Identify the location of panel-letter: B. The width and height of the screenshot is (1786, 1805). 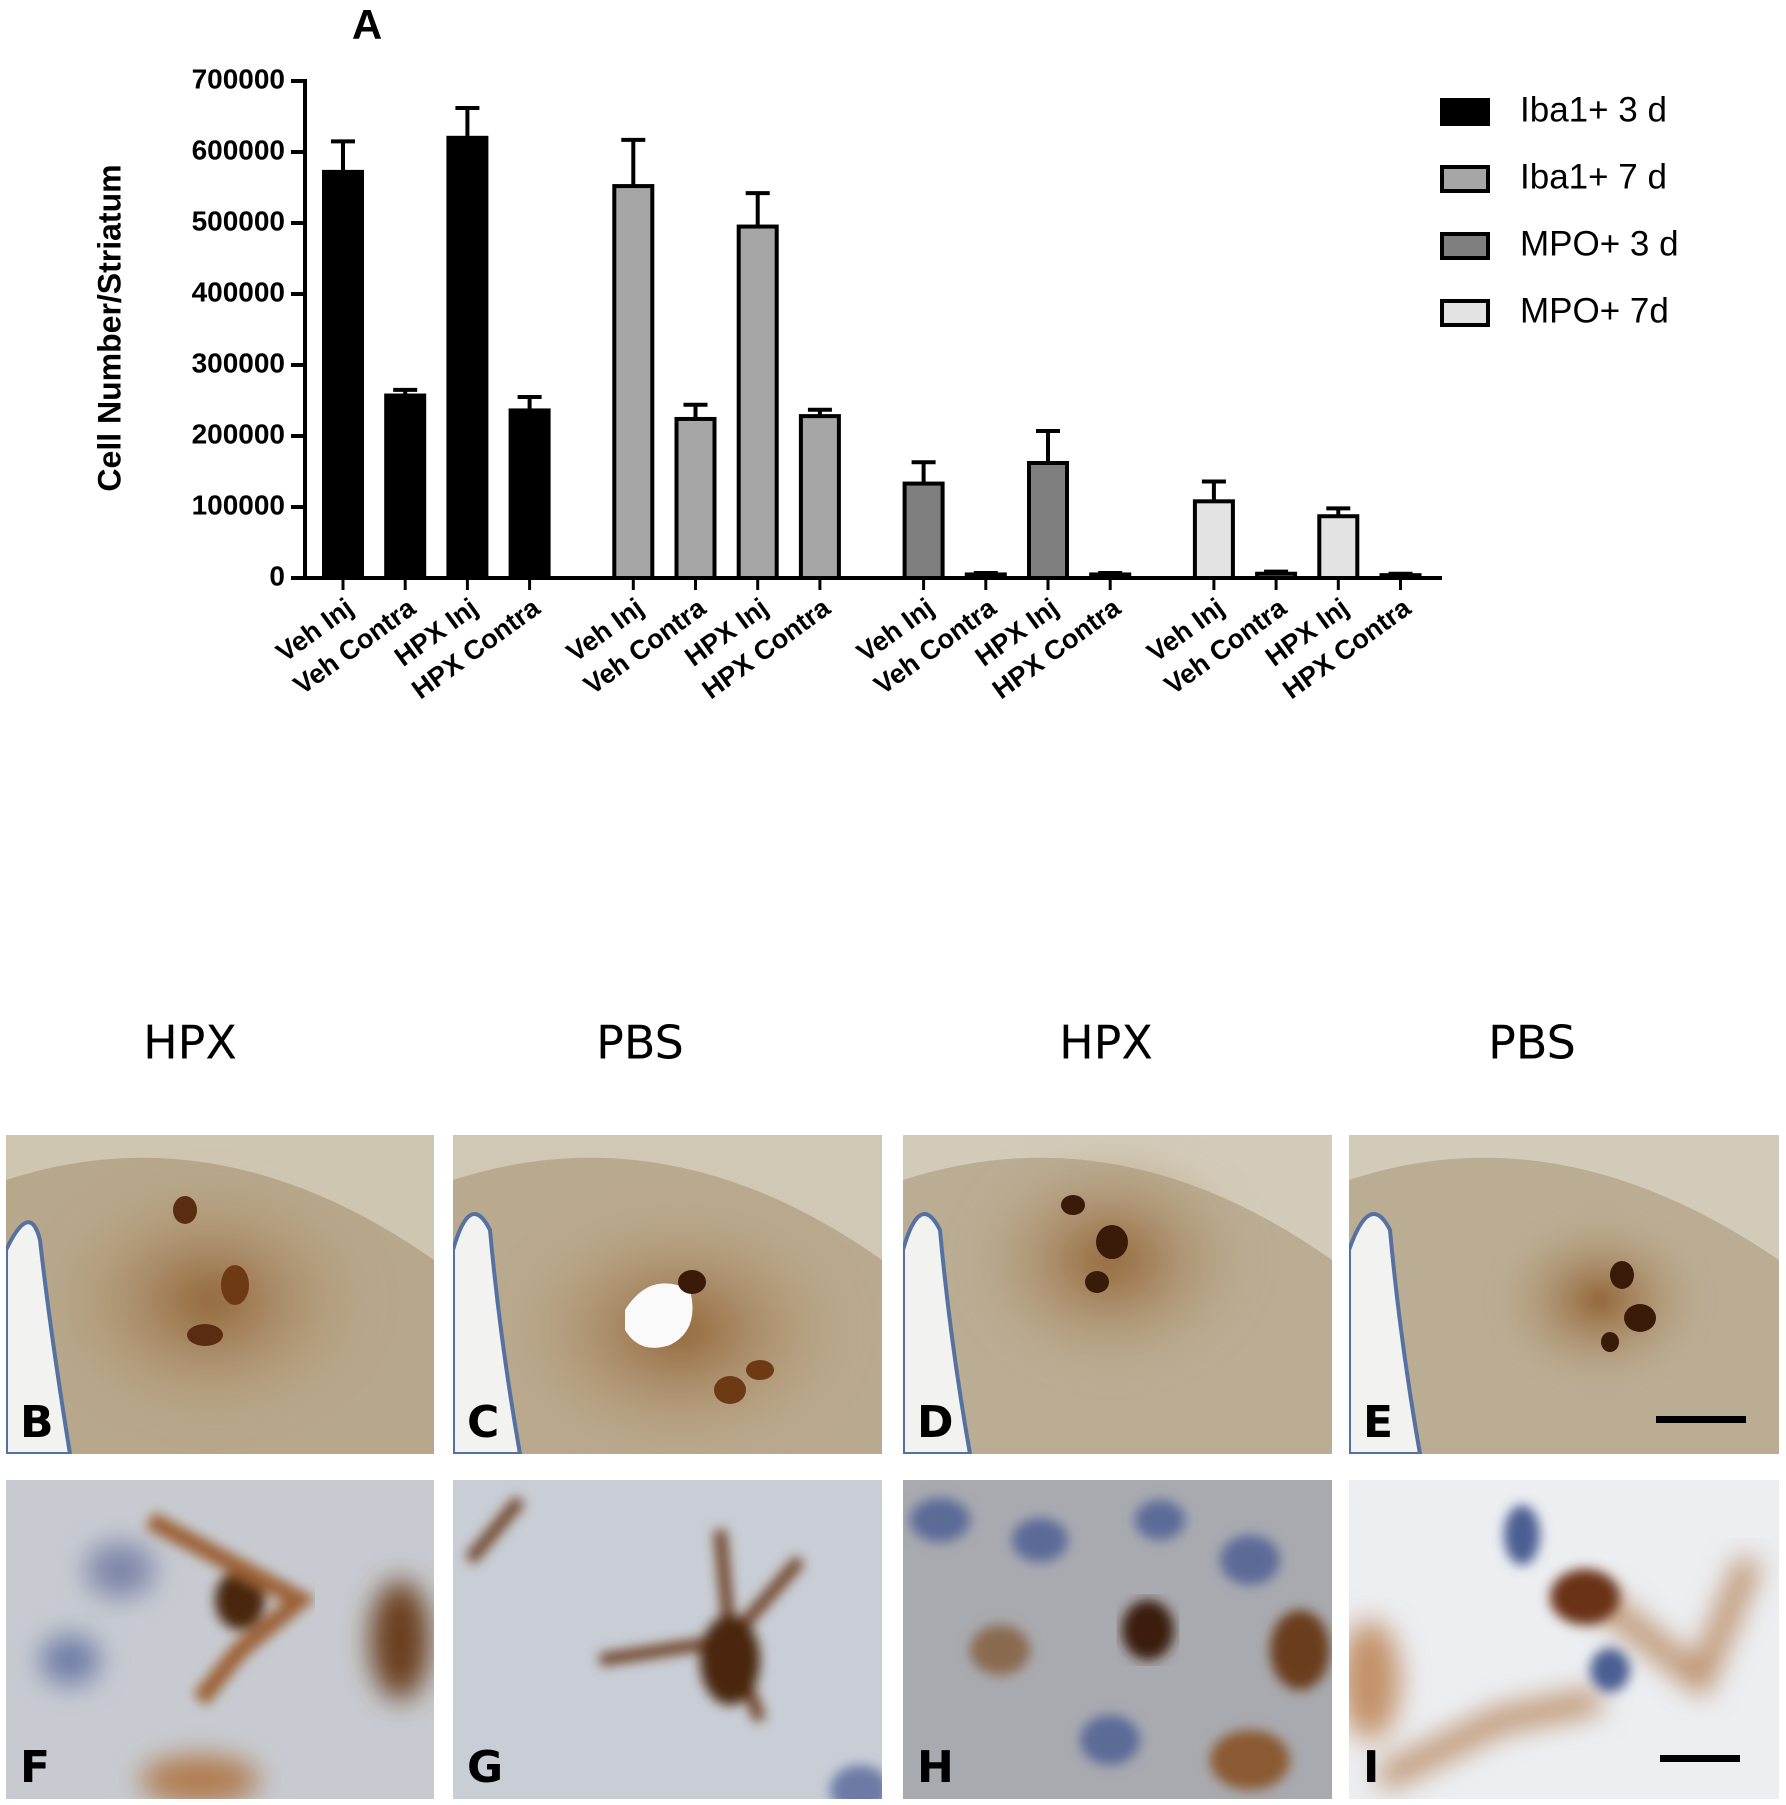
(37, 1422).